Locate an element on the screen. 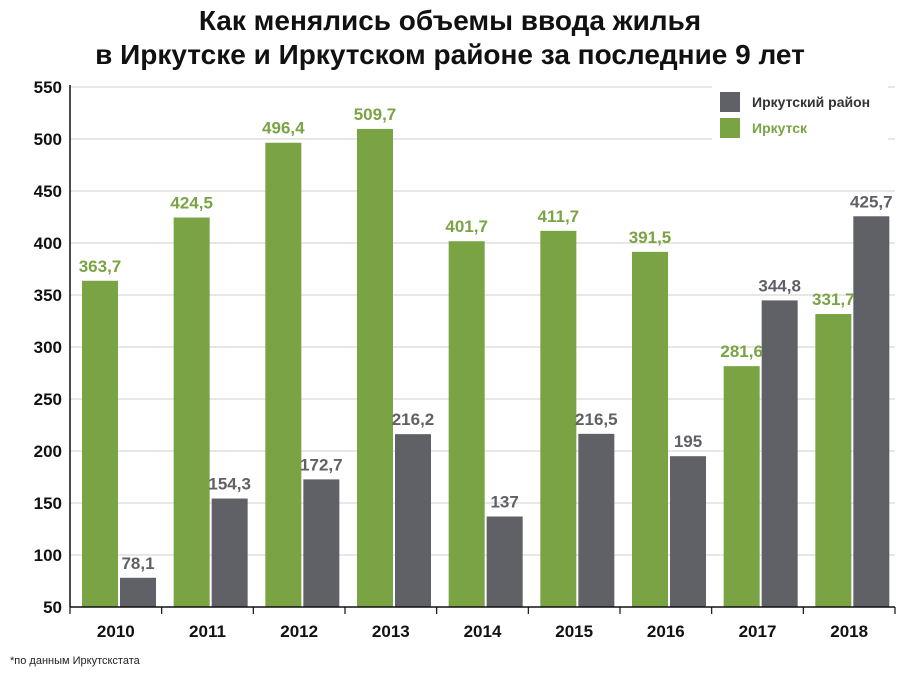 This screenshot has height=675, width=900. data-label: 401,7 is located at coordinates (466, 226).